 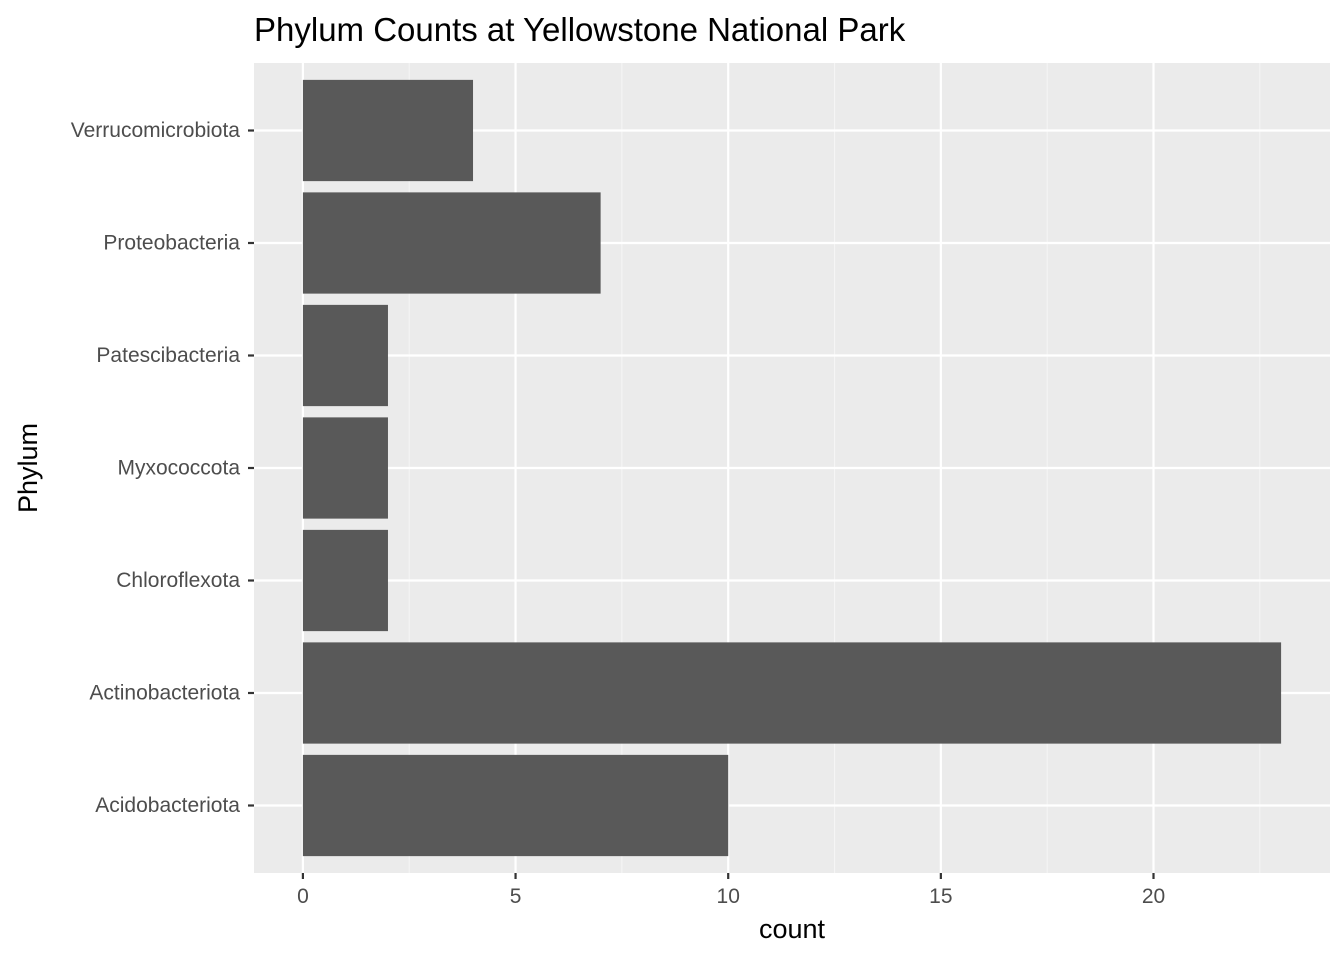 I want to click on x-axis: 0 5 10 15 20, so click(x=731, y=890).